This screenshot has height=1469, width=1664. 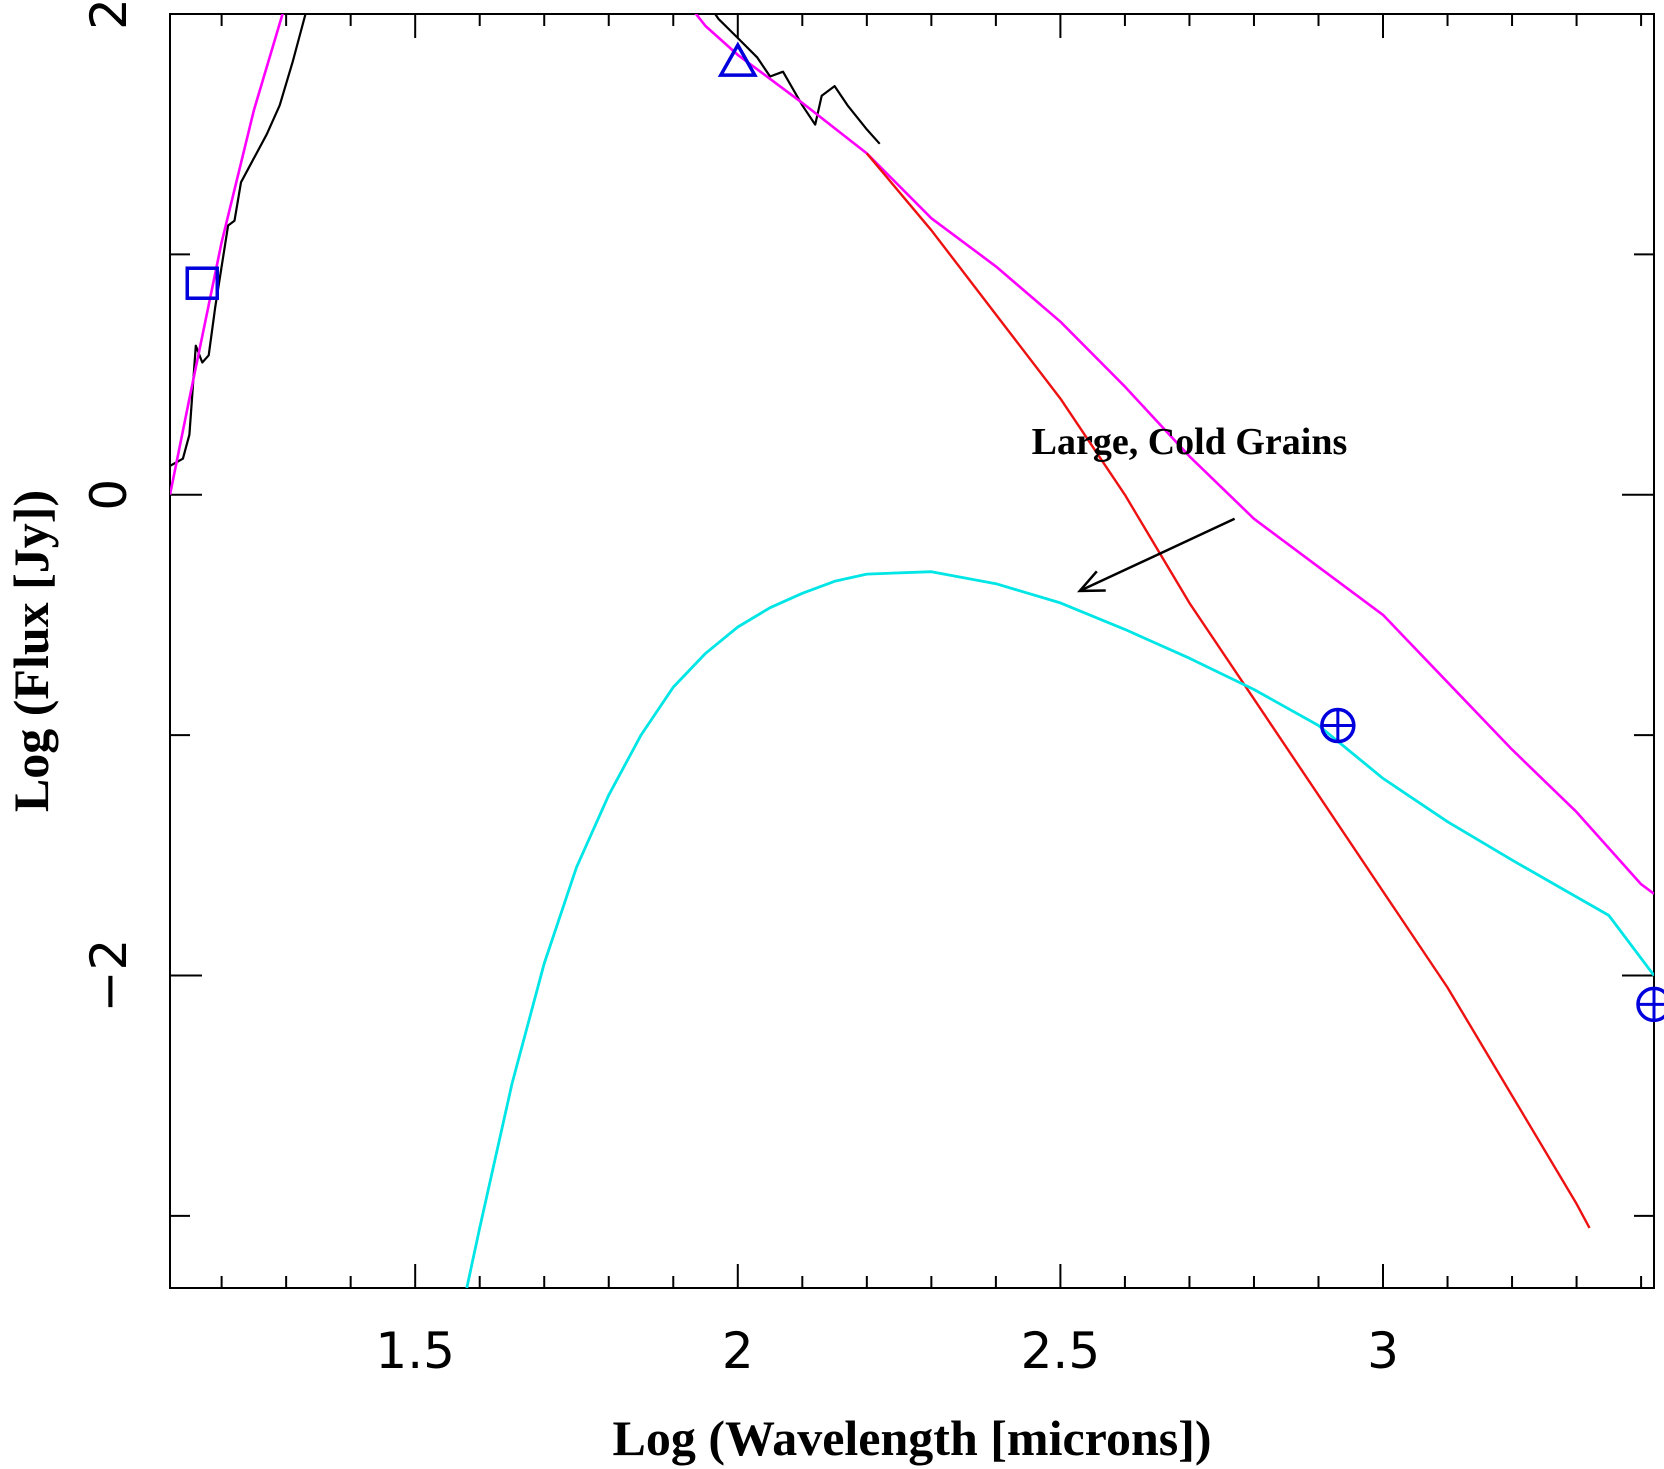 What do you see at coordinates (109, 495) in the screenshot?
I see `y-tick-label: 0` at bounding box center [109, 495].